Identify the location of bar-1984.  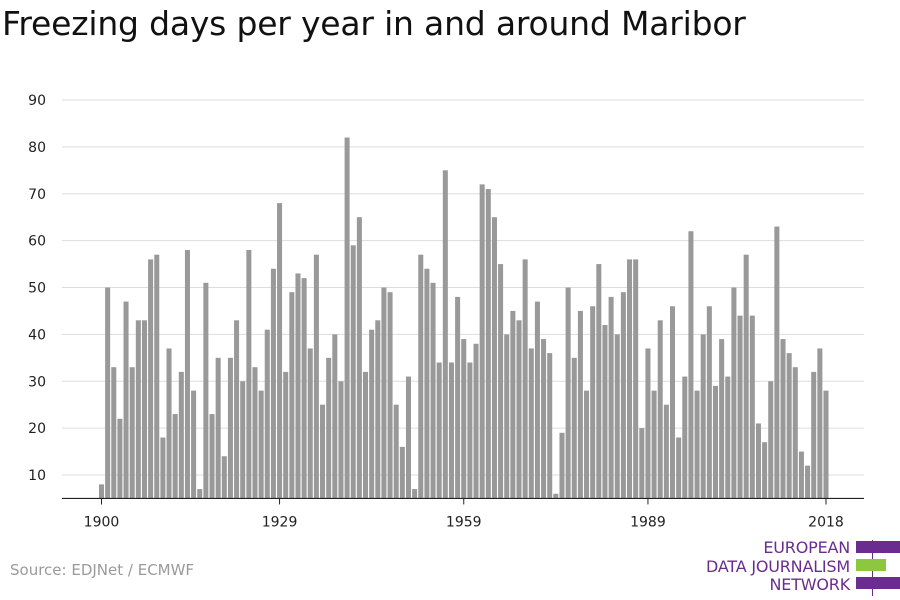
(617, 416).